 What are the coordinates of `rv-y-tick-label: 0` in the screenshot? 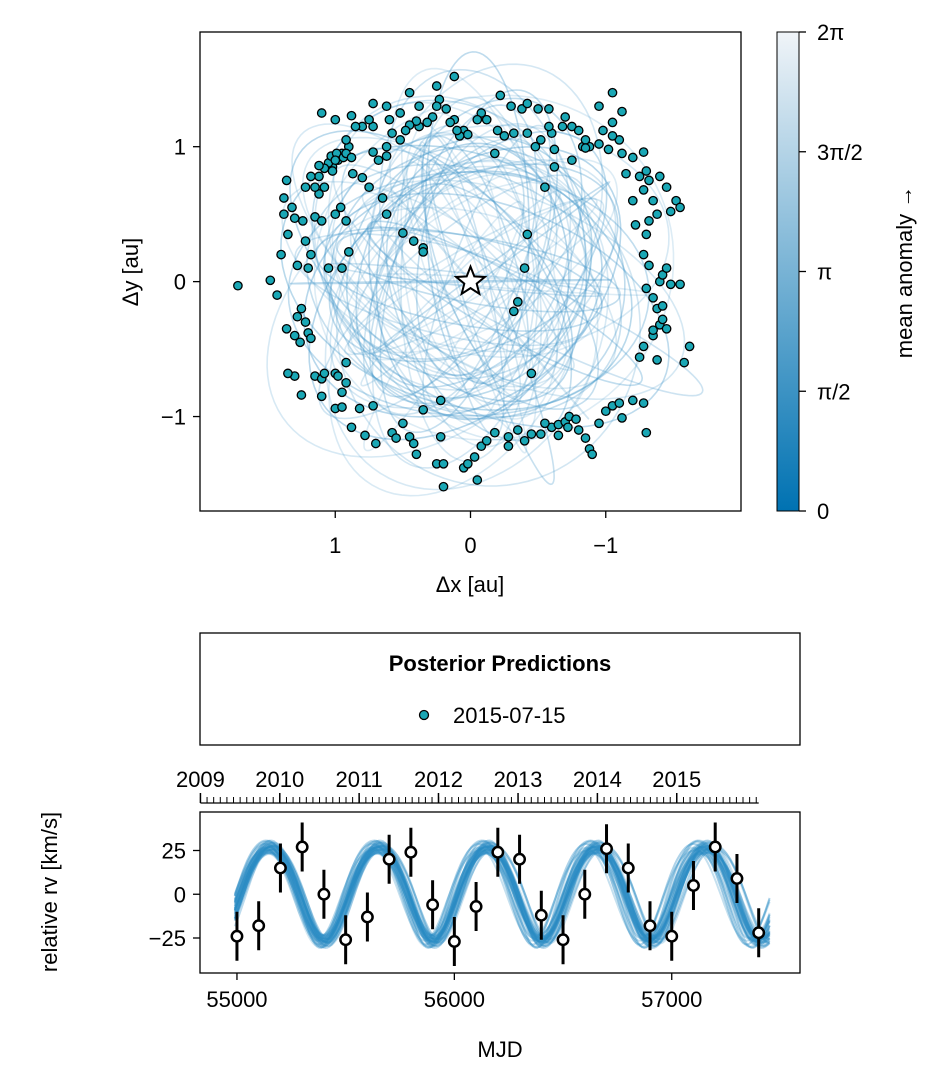 It's located at (180, 894).